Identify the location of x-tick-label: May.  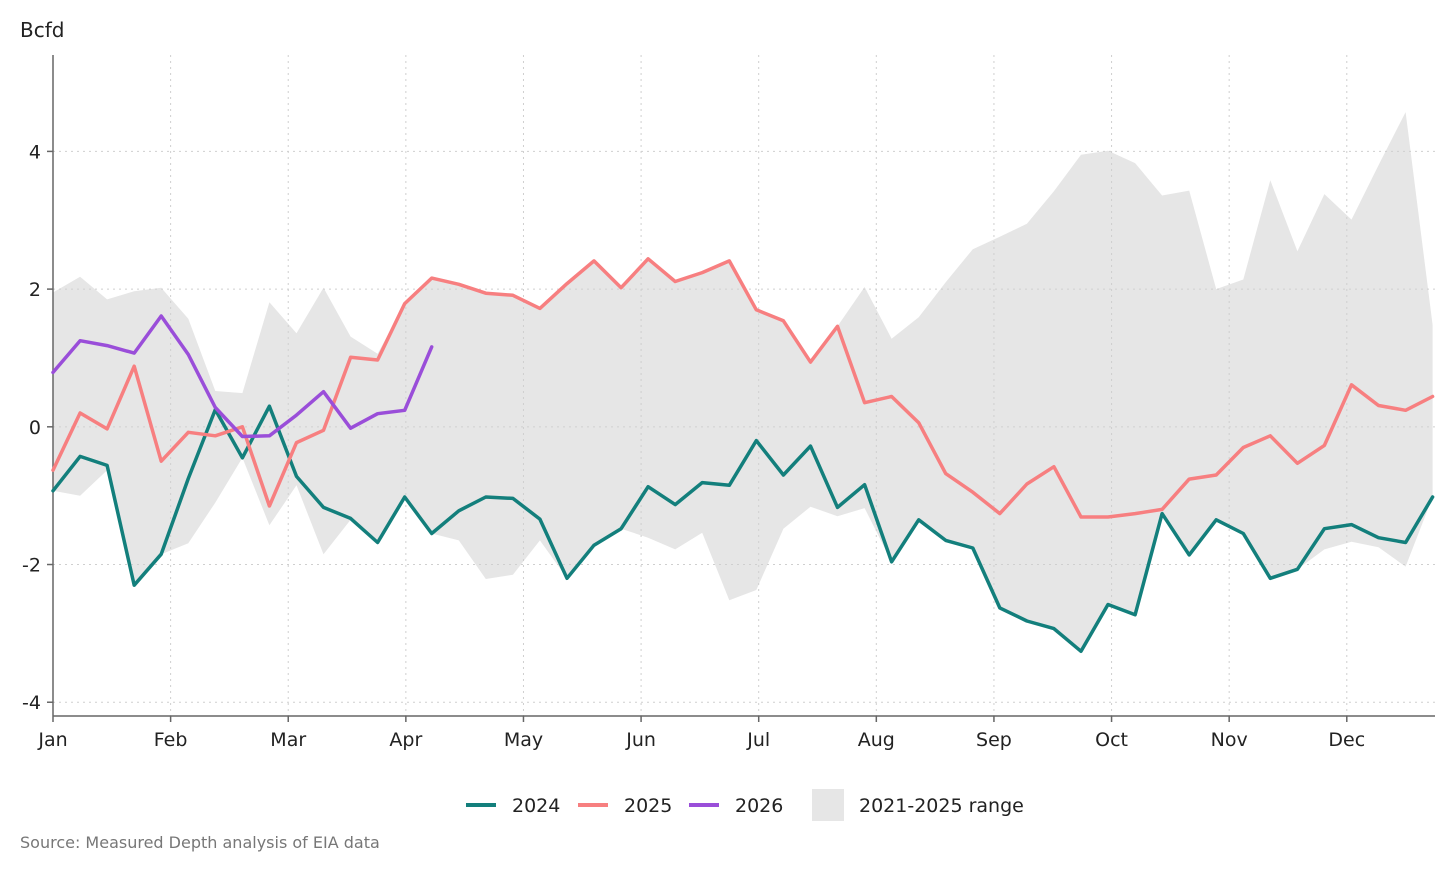
(523, 740).